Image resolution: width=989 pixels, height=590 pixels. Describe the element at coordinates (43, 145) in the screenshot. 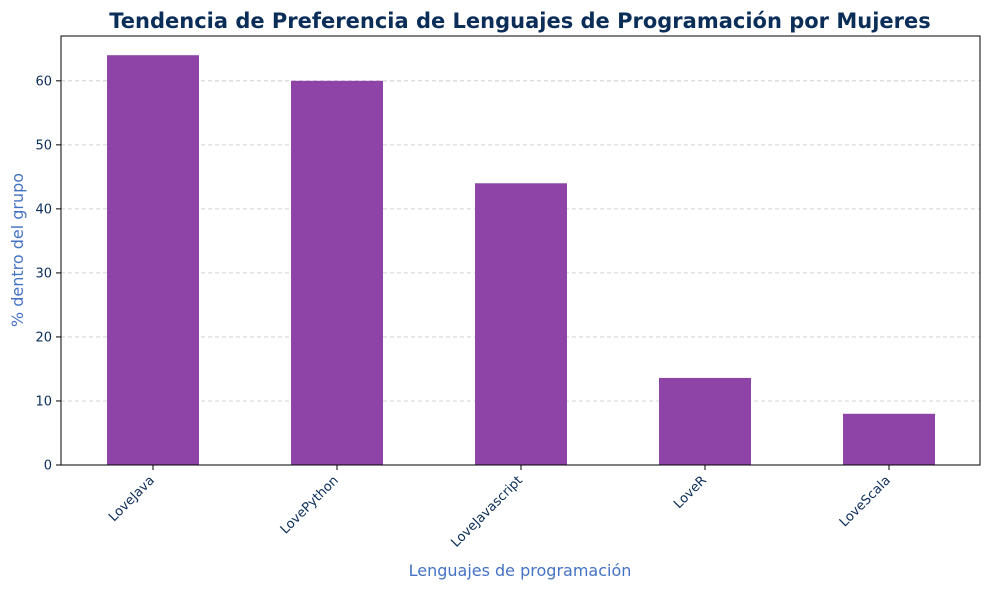

I see `y-tick-label: 50` at that location.